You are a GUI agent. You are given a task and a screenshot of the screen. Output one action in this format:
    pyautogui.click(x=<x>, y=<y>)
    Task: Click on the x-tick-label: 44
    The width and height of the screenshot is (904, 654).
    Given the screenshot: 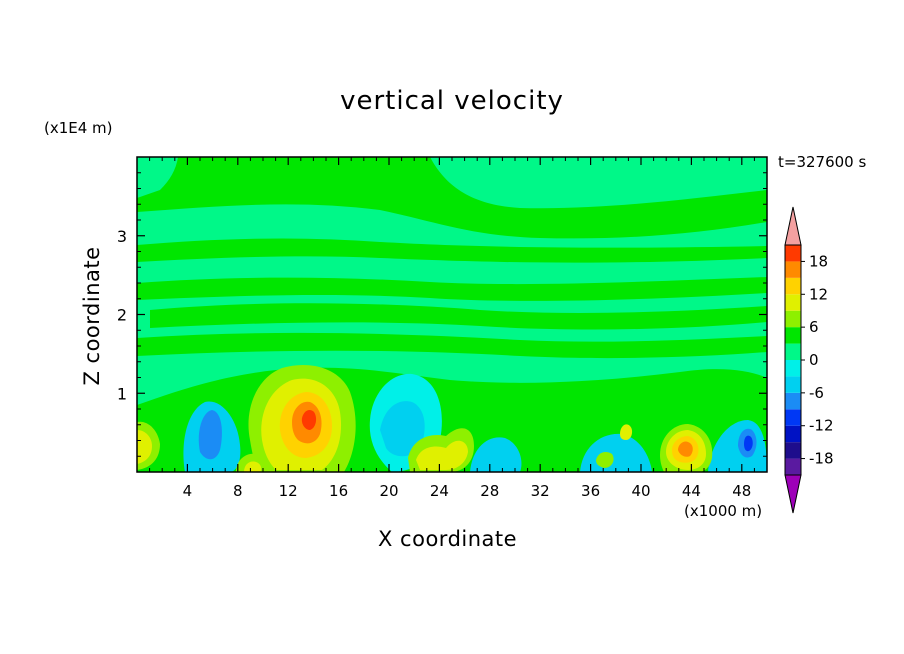 What is the action you would take?
    pyautogui.click(x=691, y=491)
    